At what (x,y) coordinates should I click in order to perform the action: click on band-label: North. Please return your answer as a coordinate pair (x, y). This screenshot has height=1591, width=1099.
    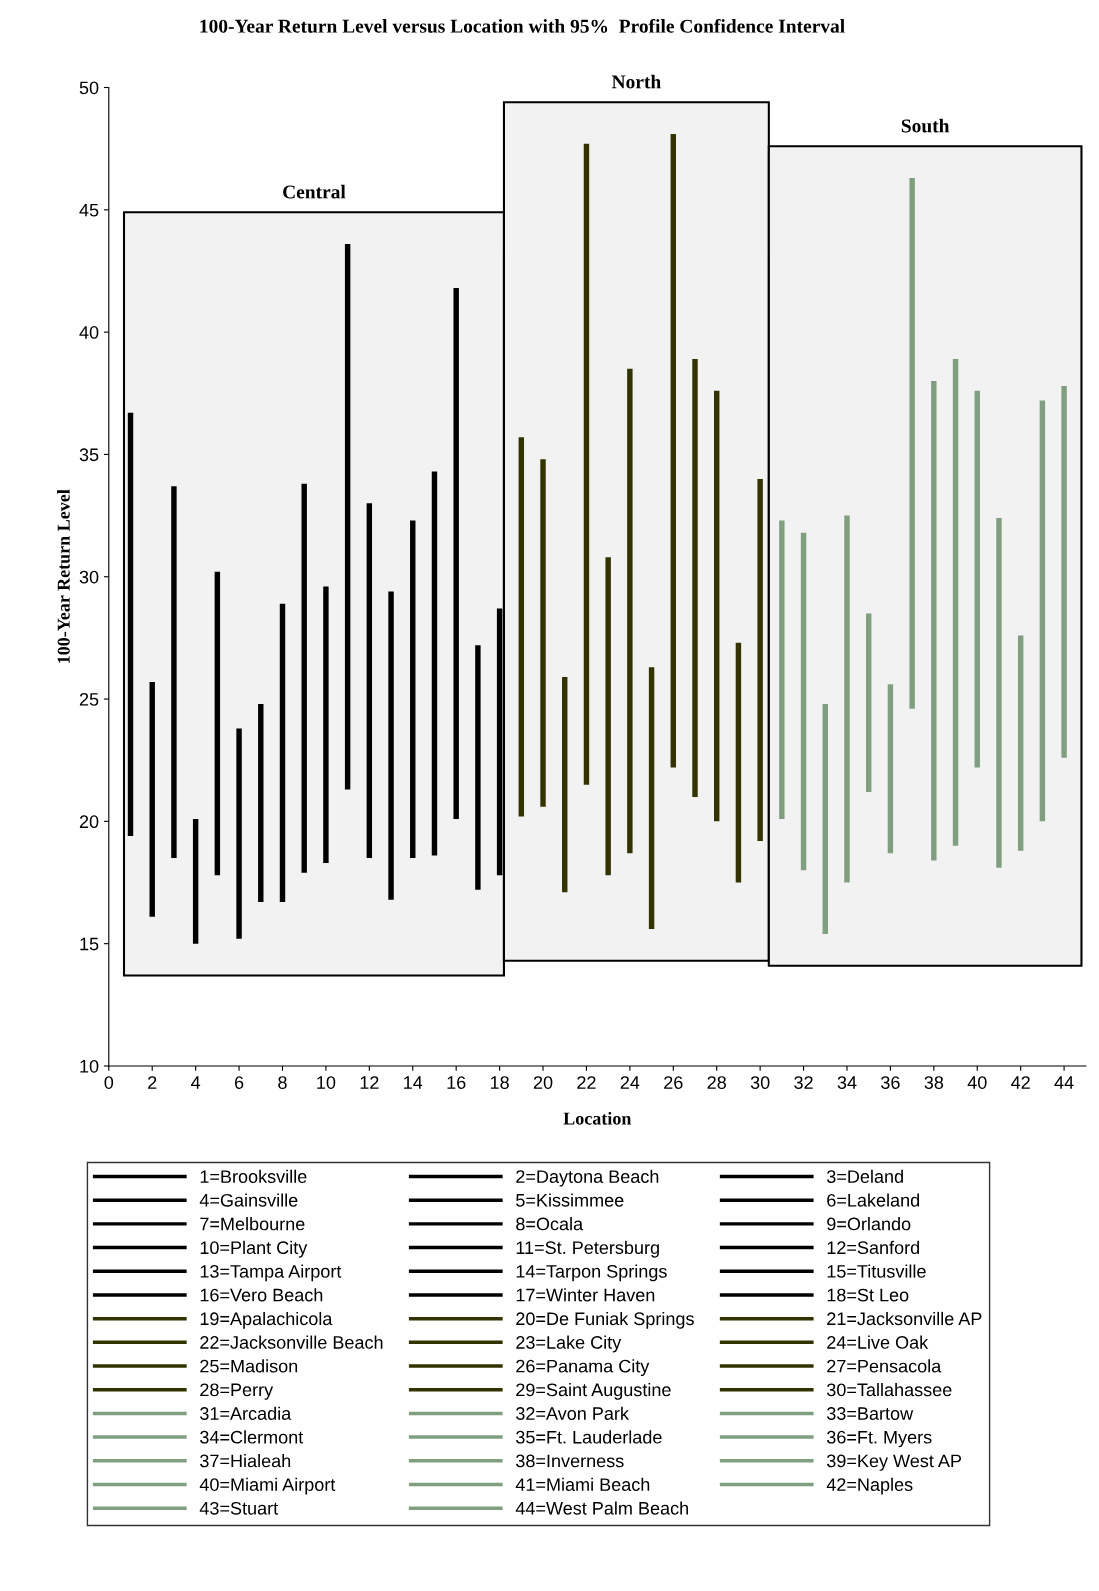
    Looking at the image, I should click on (636, 81).